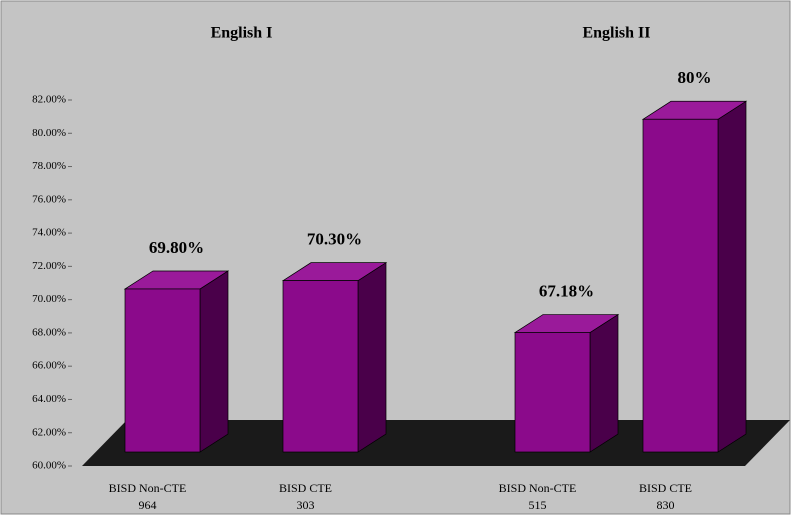  I want to click on y-tick-label: 66.00%, so click(49, 366).